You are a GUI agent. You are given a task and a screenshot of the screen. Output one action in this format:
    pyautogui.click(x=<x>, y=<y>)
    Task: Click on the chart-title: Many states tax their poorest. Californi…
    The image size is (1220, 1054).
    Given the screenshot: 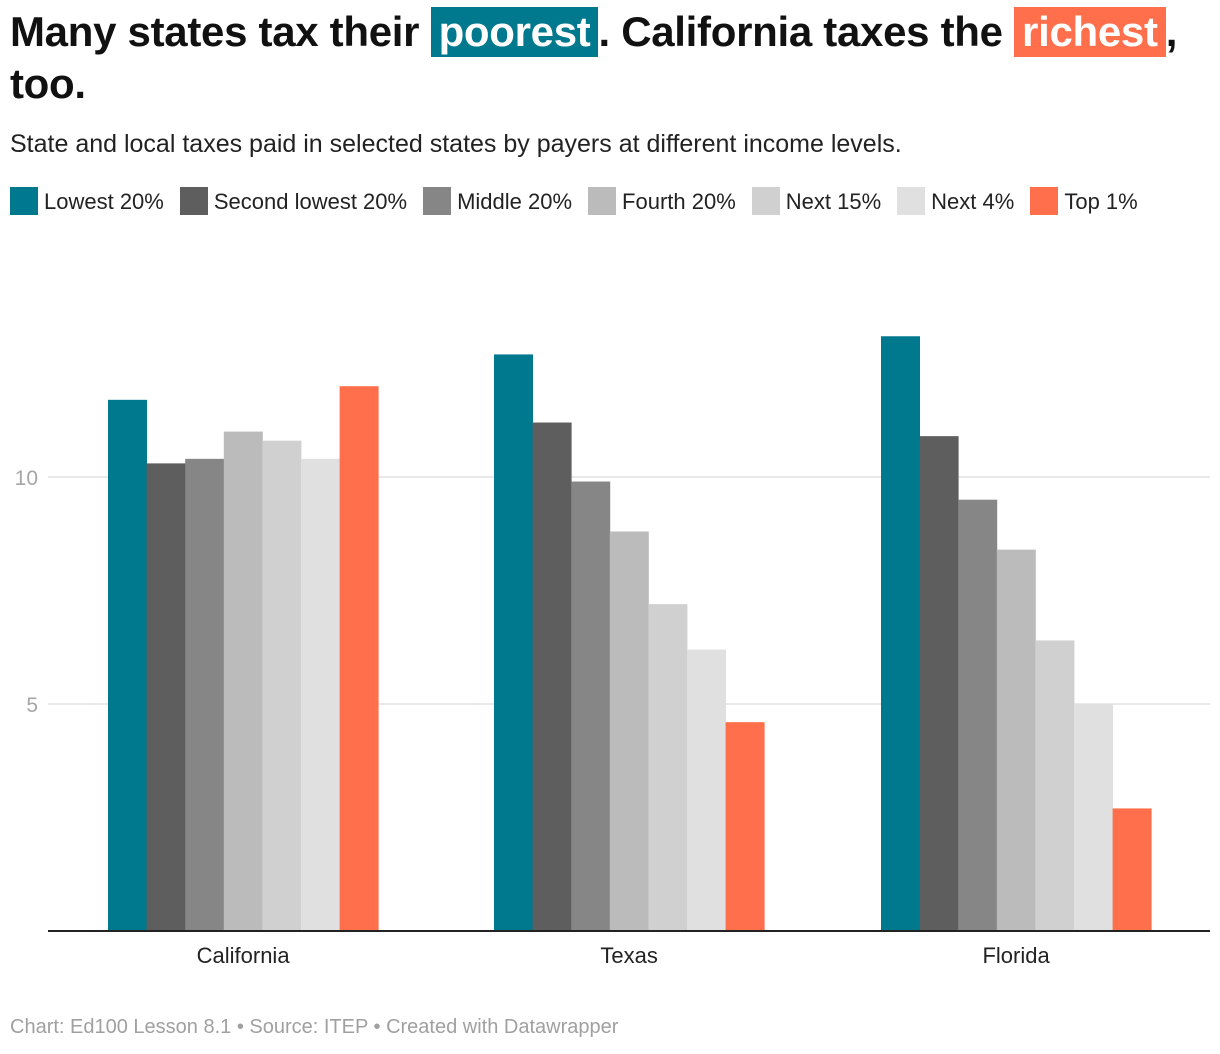 What is the action you would take?
    pyautogui.click(x=610, y=58)
    